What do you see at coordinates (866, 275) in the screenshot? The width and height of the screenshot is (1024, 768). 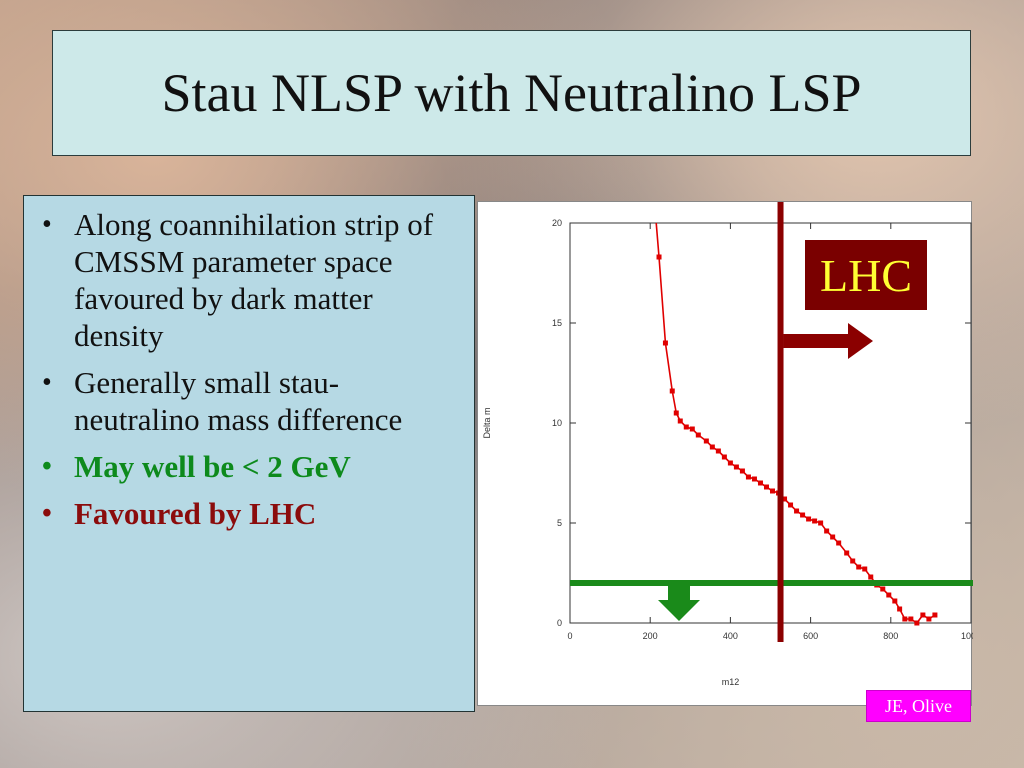 I see `lhc-label-box: LHC` at bounding box center [866, 275].